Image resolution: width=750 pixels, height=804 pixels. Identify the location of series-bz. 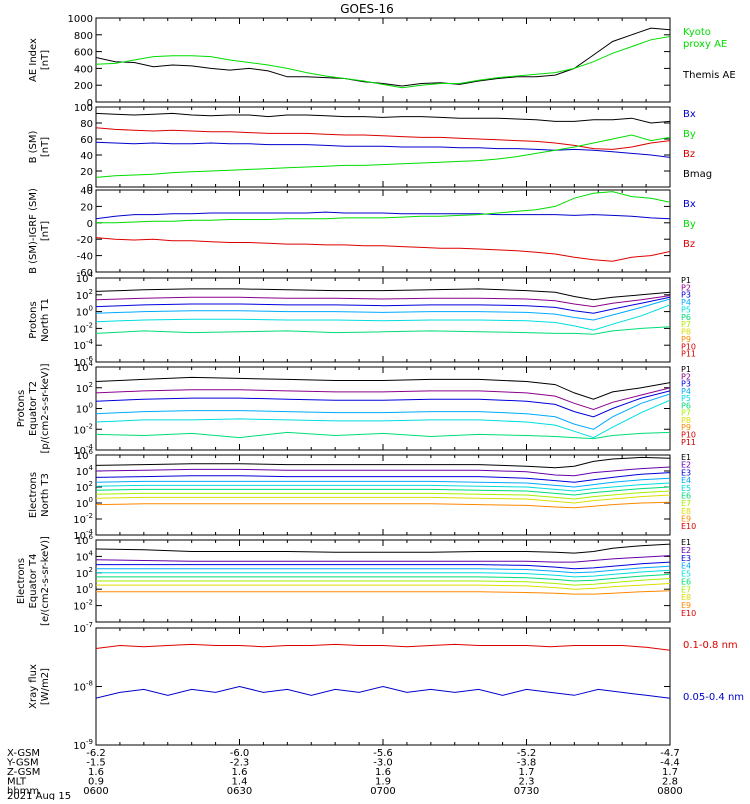
(383, 138).